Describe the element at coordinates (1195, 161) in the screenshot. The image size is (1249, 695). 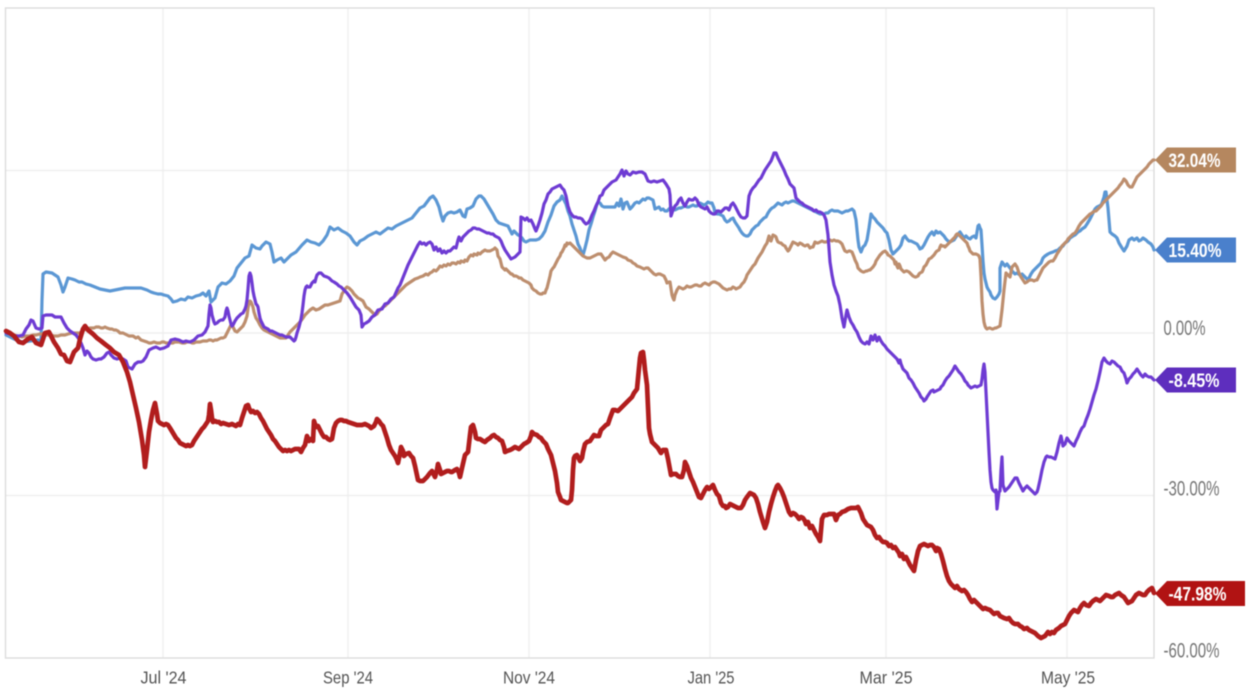
I see `svg-text: 32.04%` at that location.